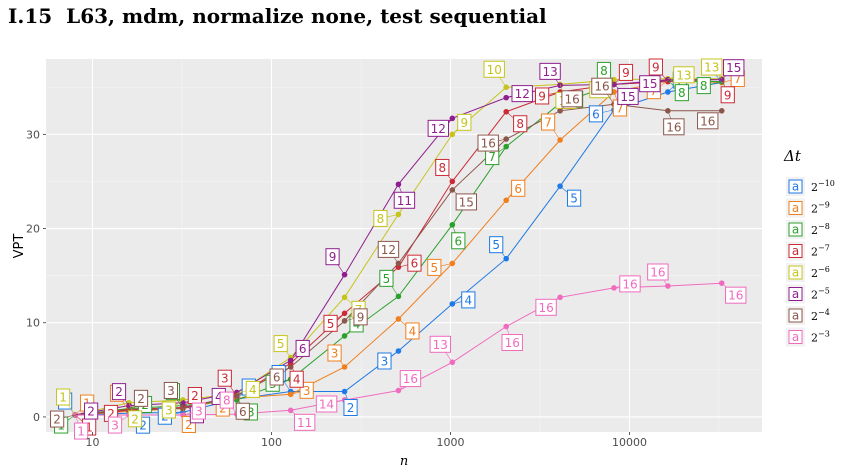 This screenshot has width=846, height=474. What do you see at coordinates (809, 247) in the screenshot?
I see `legend: Δt a 2−10 a 2−9 a 2−8 a 2−7 a 2−6 a 2−5 a 2−4 a 2−3` at bounding box center [809, 247].